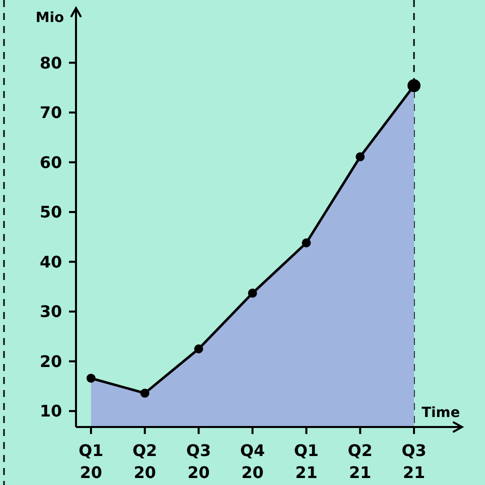 The width and height of the screenshot is (485, 485). I want to click on y-tick-label: 60, so click(51, 162).